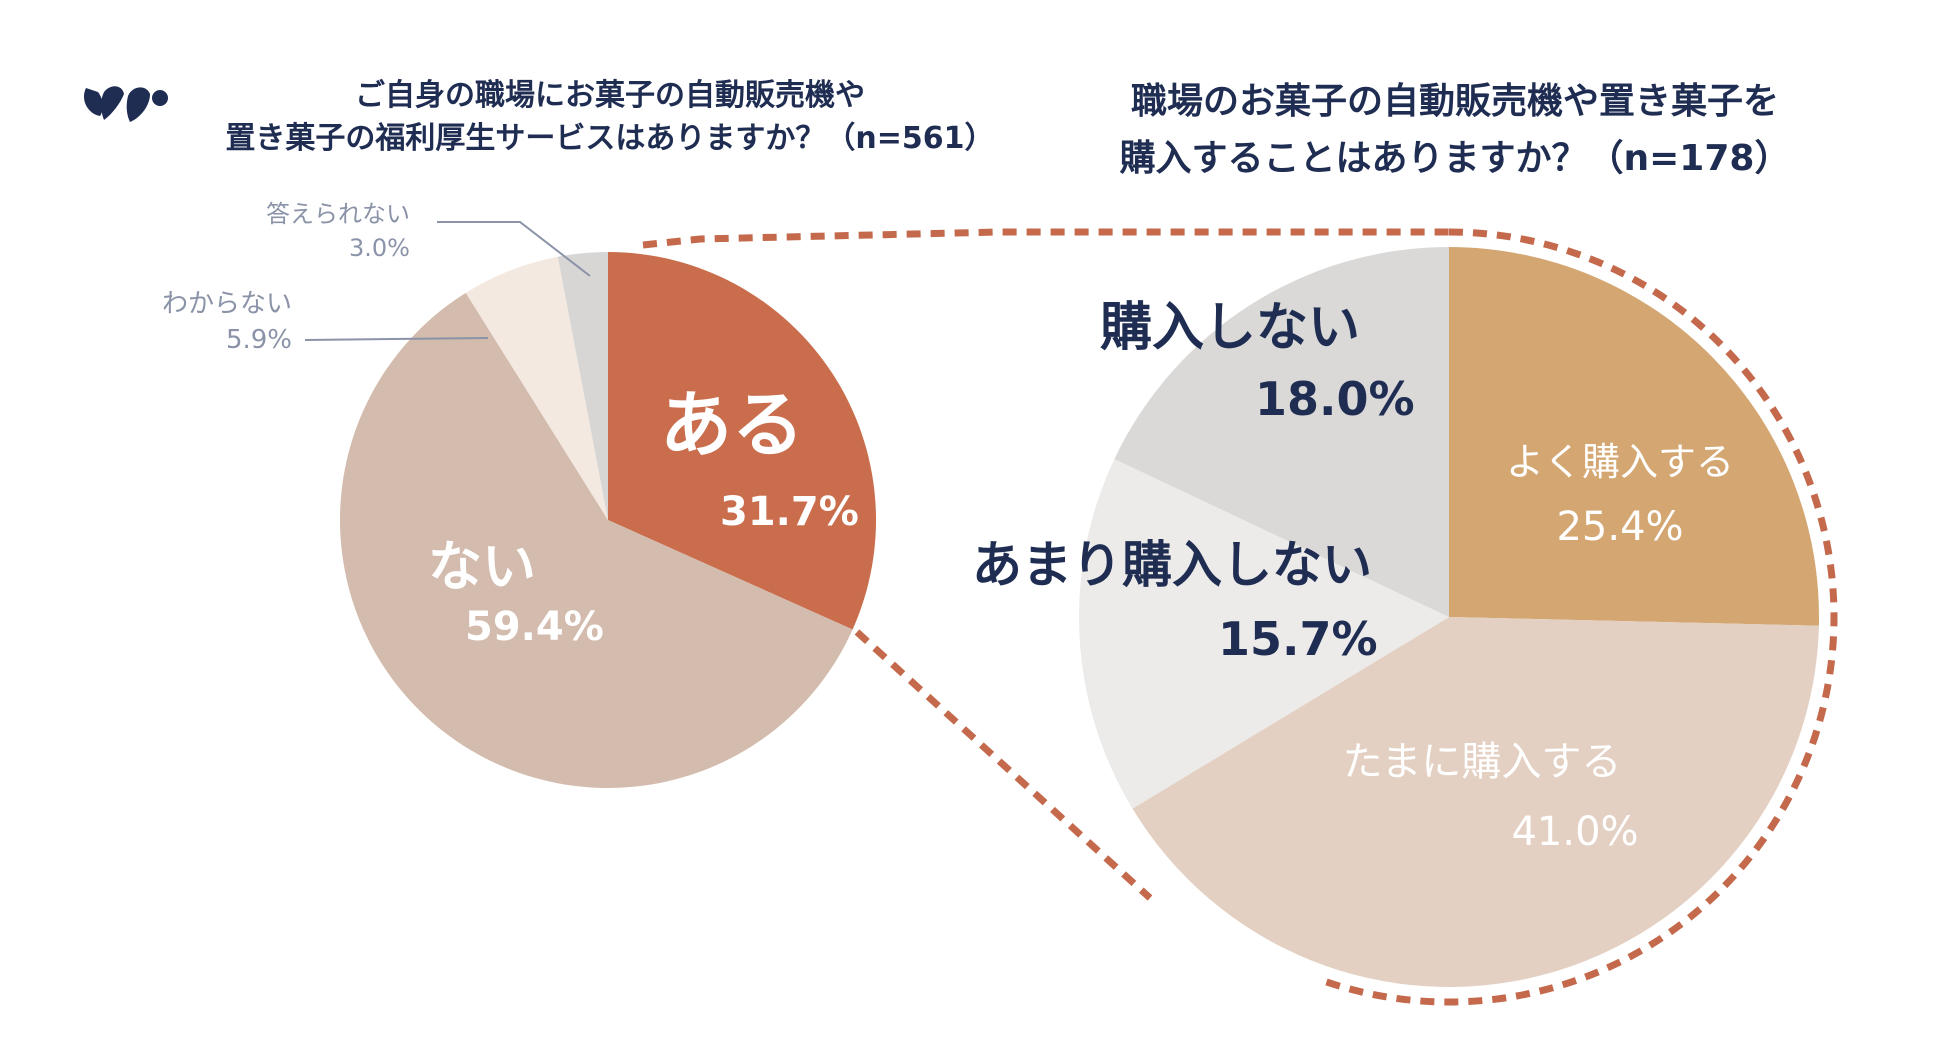  Describe the element at coordinates (125, 104) in the screenshot. I see `brand-logo-icon` at that location.